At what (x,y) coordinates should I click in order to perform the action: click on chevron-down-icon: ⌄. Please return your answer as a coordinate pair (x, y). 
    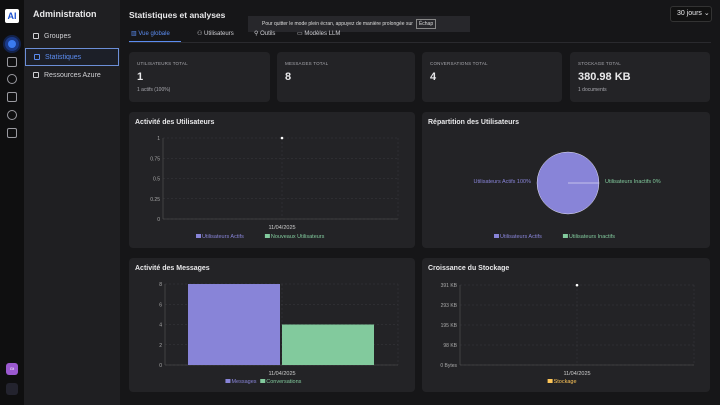
    Looking at the image, I should click on (706, 13).